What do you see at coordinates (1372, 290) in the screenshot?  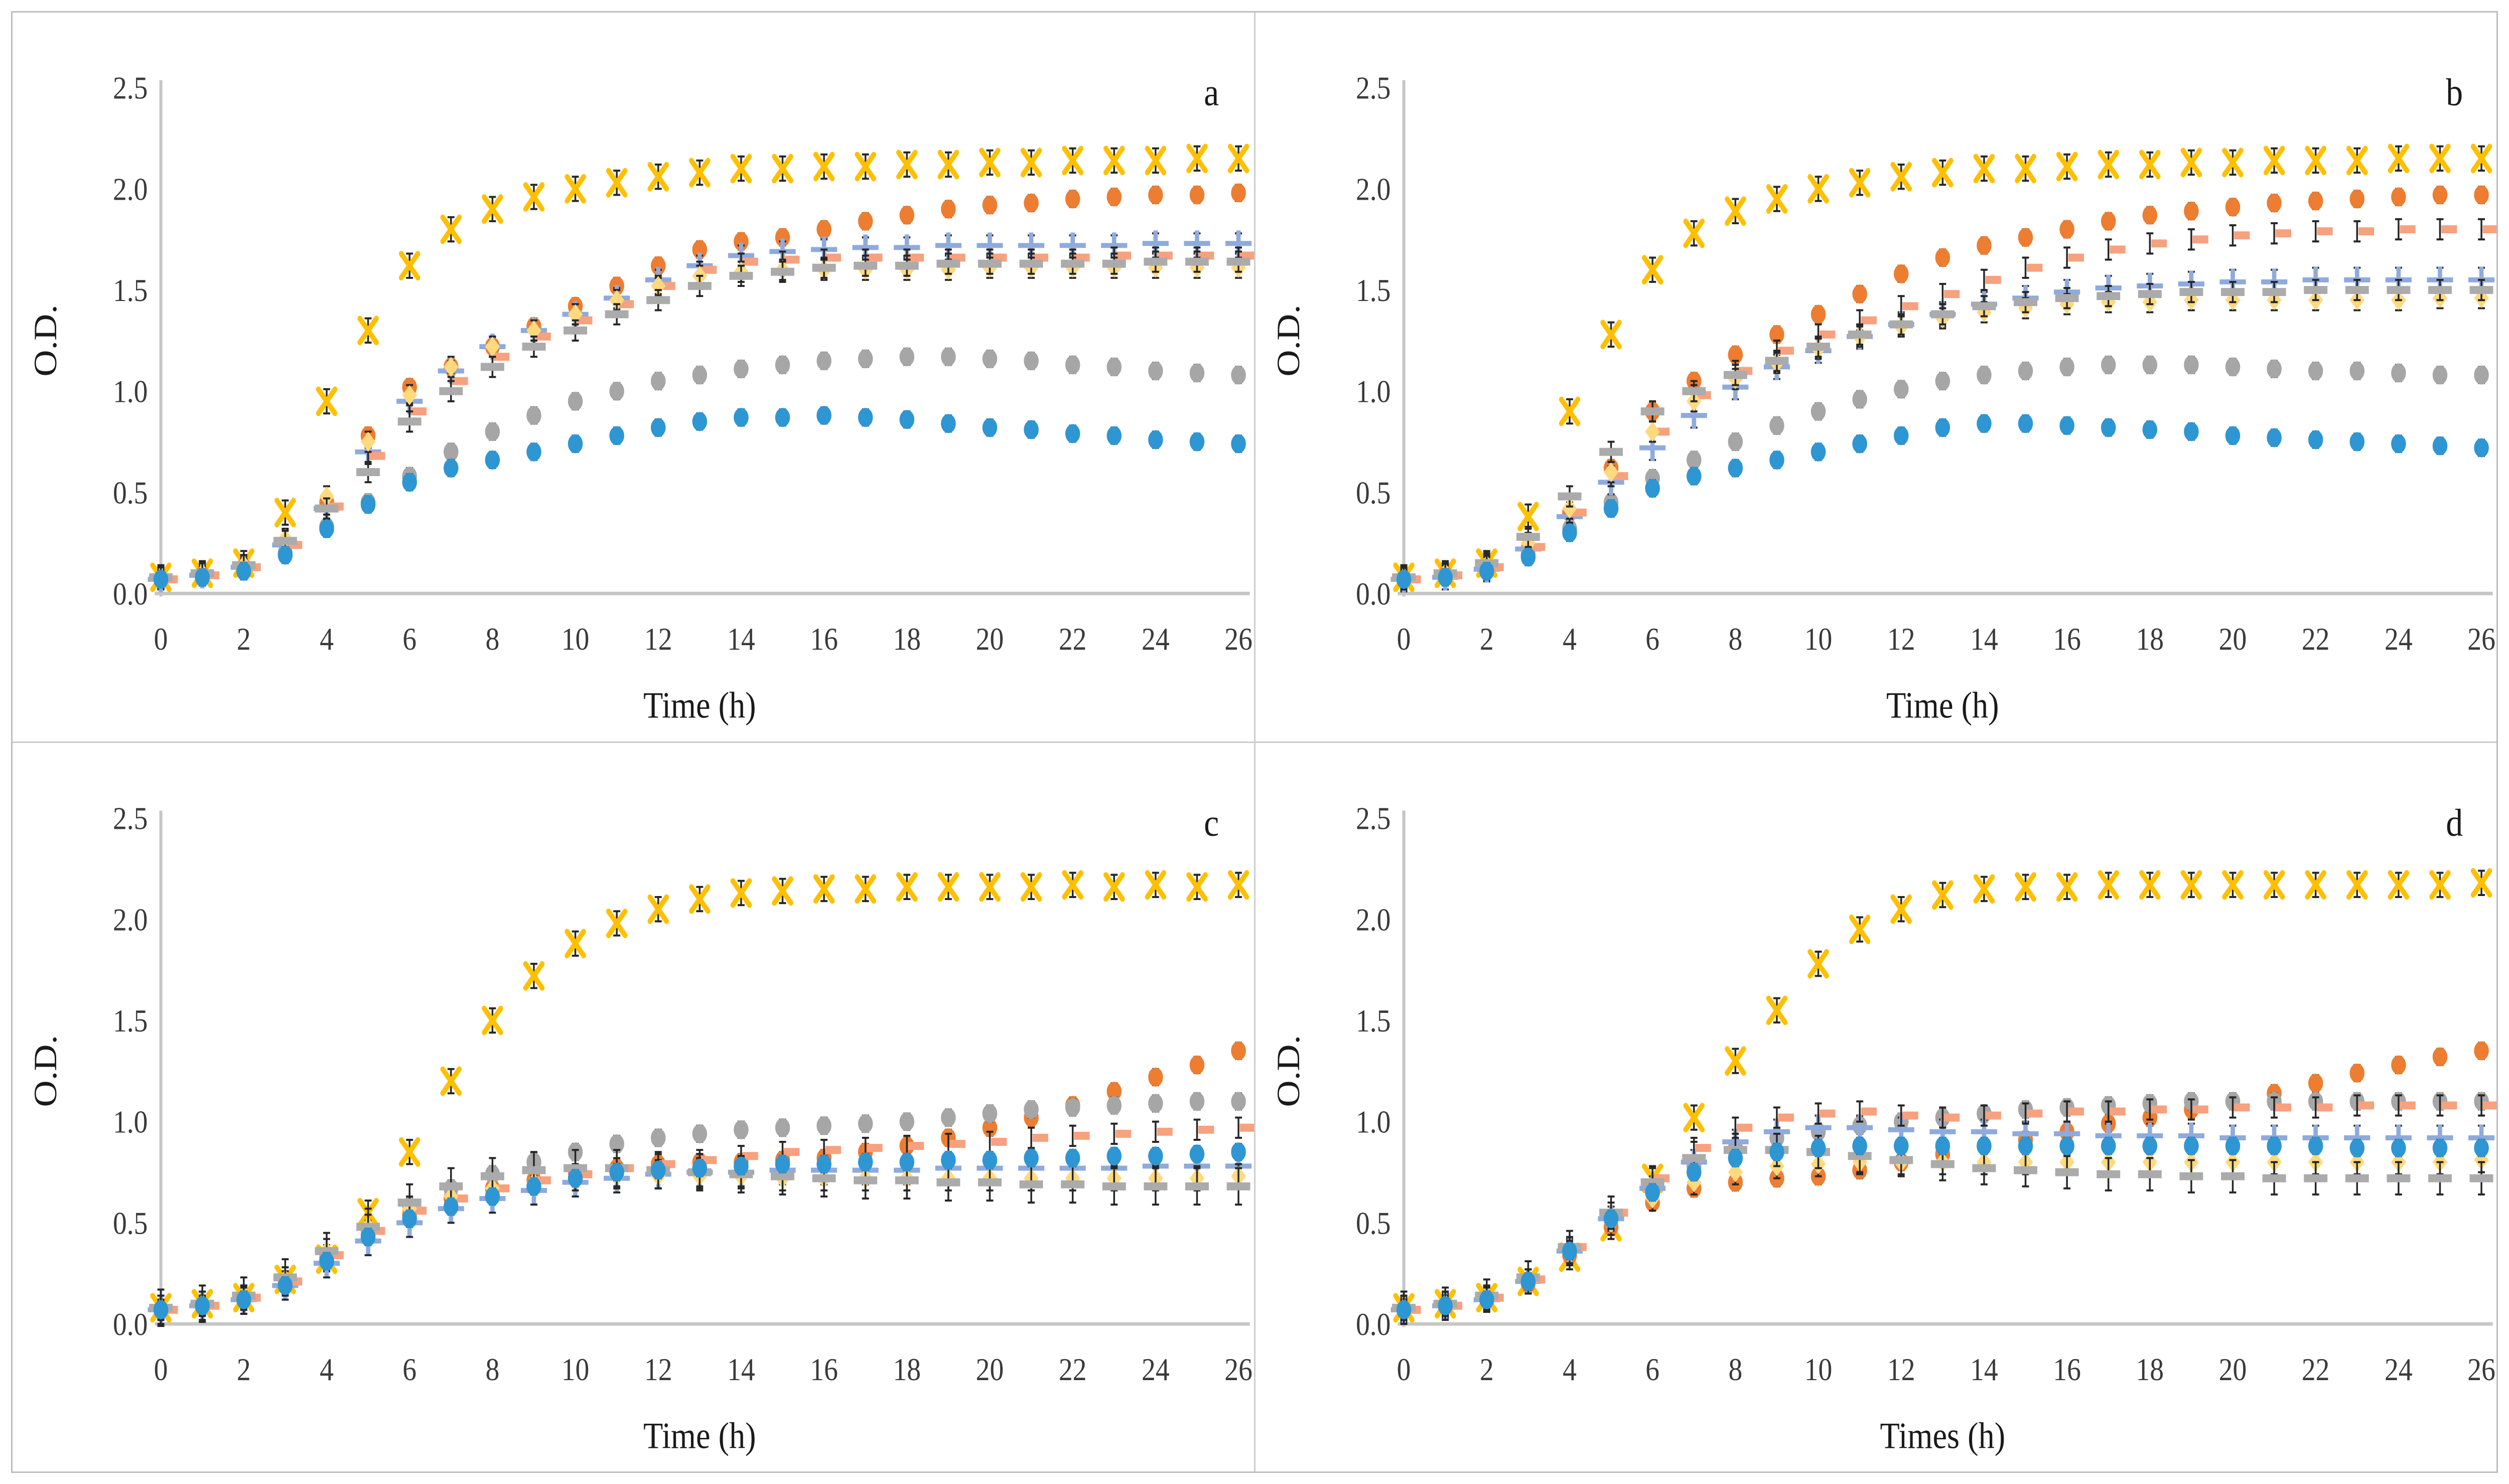 I see `y-tick-label: 1.5` at bounding box center [1372, 290].